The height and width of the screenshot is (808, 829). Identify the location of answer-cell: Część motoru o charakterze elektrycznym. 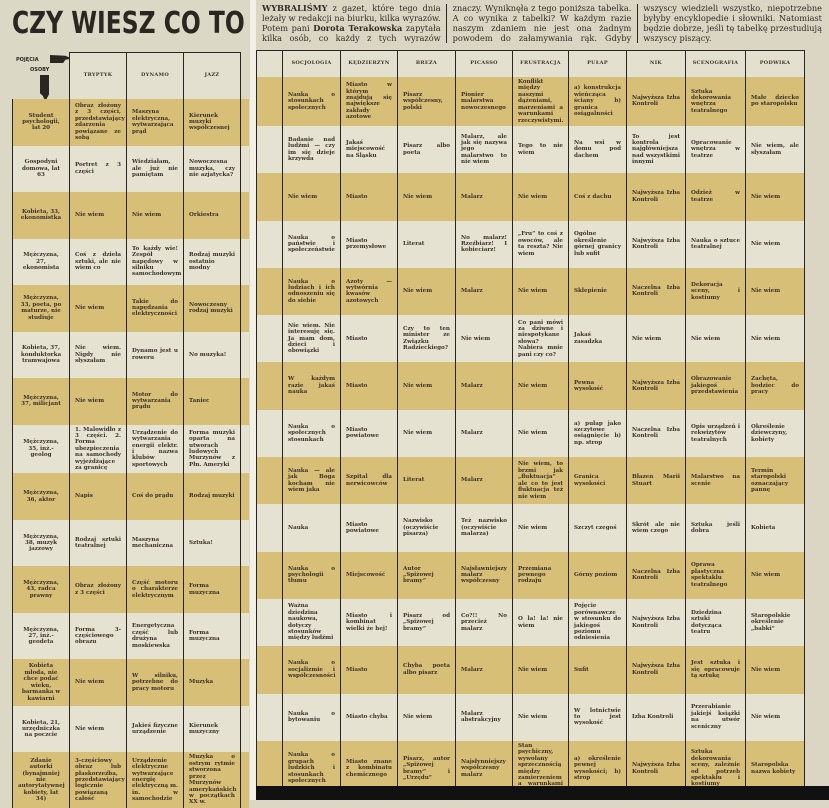
(155, 589).